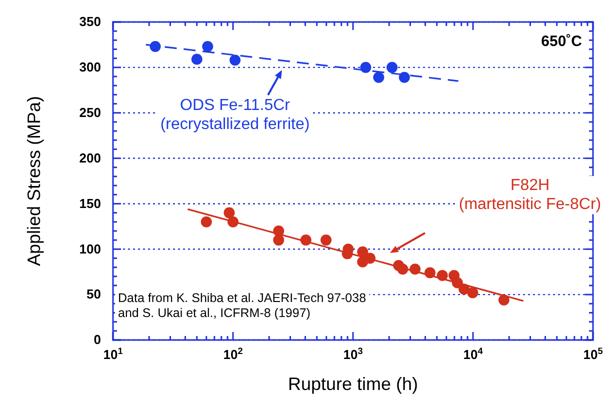  What do you see at coordinates (242, 305) in the screenshot?
I see `annotation: Data from K. Shiba et al. JAERI-Tech 97-038 and S. Ukai et al., ICFRM-8 (1997)` at bounding box center [242, 305].